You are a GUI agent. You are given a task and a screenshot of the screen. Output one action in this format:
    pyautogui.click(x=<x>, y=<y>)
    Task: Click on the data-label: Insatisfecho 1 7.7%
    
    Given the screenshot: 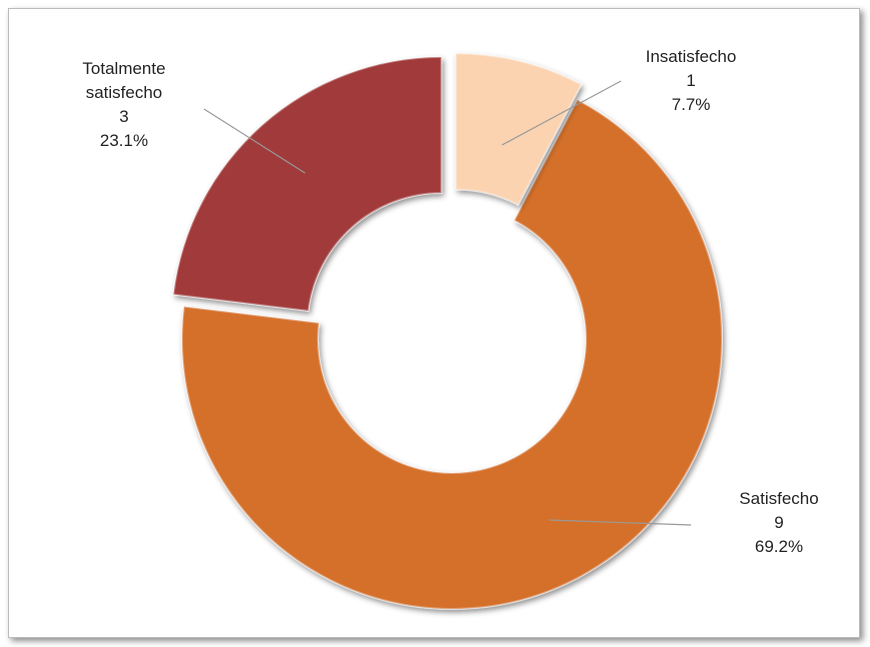 What is the action you would take?
    pyautogui.click(x=691, y=81)
    